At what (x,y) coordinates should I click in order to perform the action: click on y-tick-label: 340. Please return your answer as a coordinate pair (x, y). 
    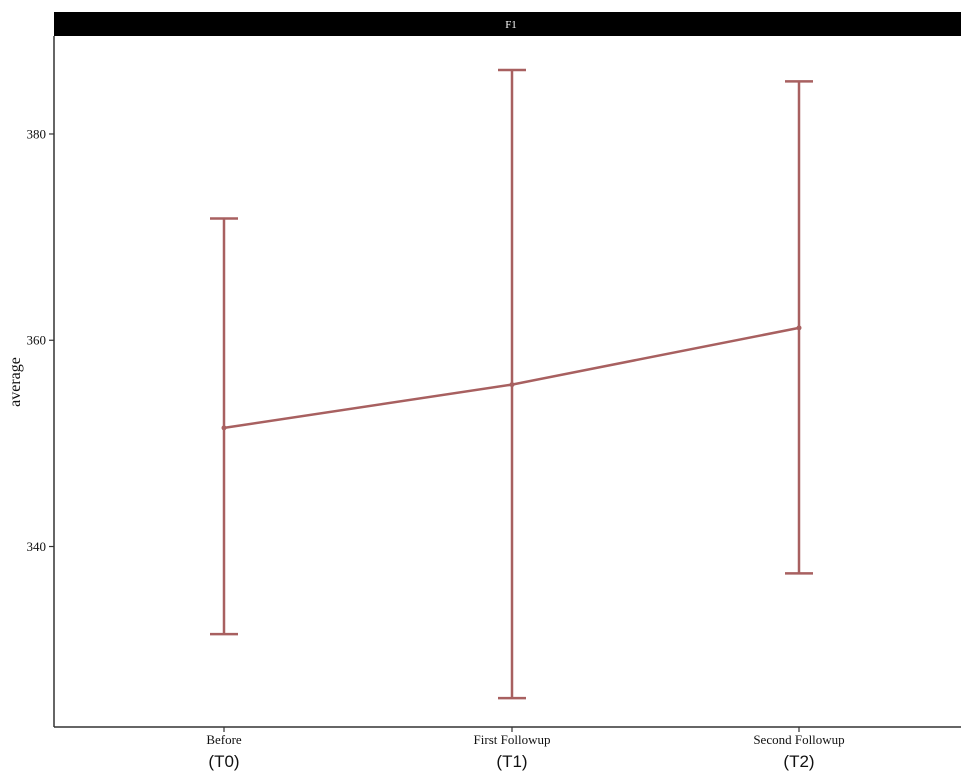
    Looking at the image, I should click on (37, 546).